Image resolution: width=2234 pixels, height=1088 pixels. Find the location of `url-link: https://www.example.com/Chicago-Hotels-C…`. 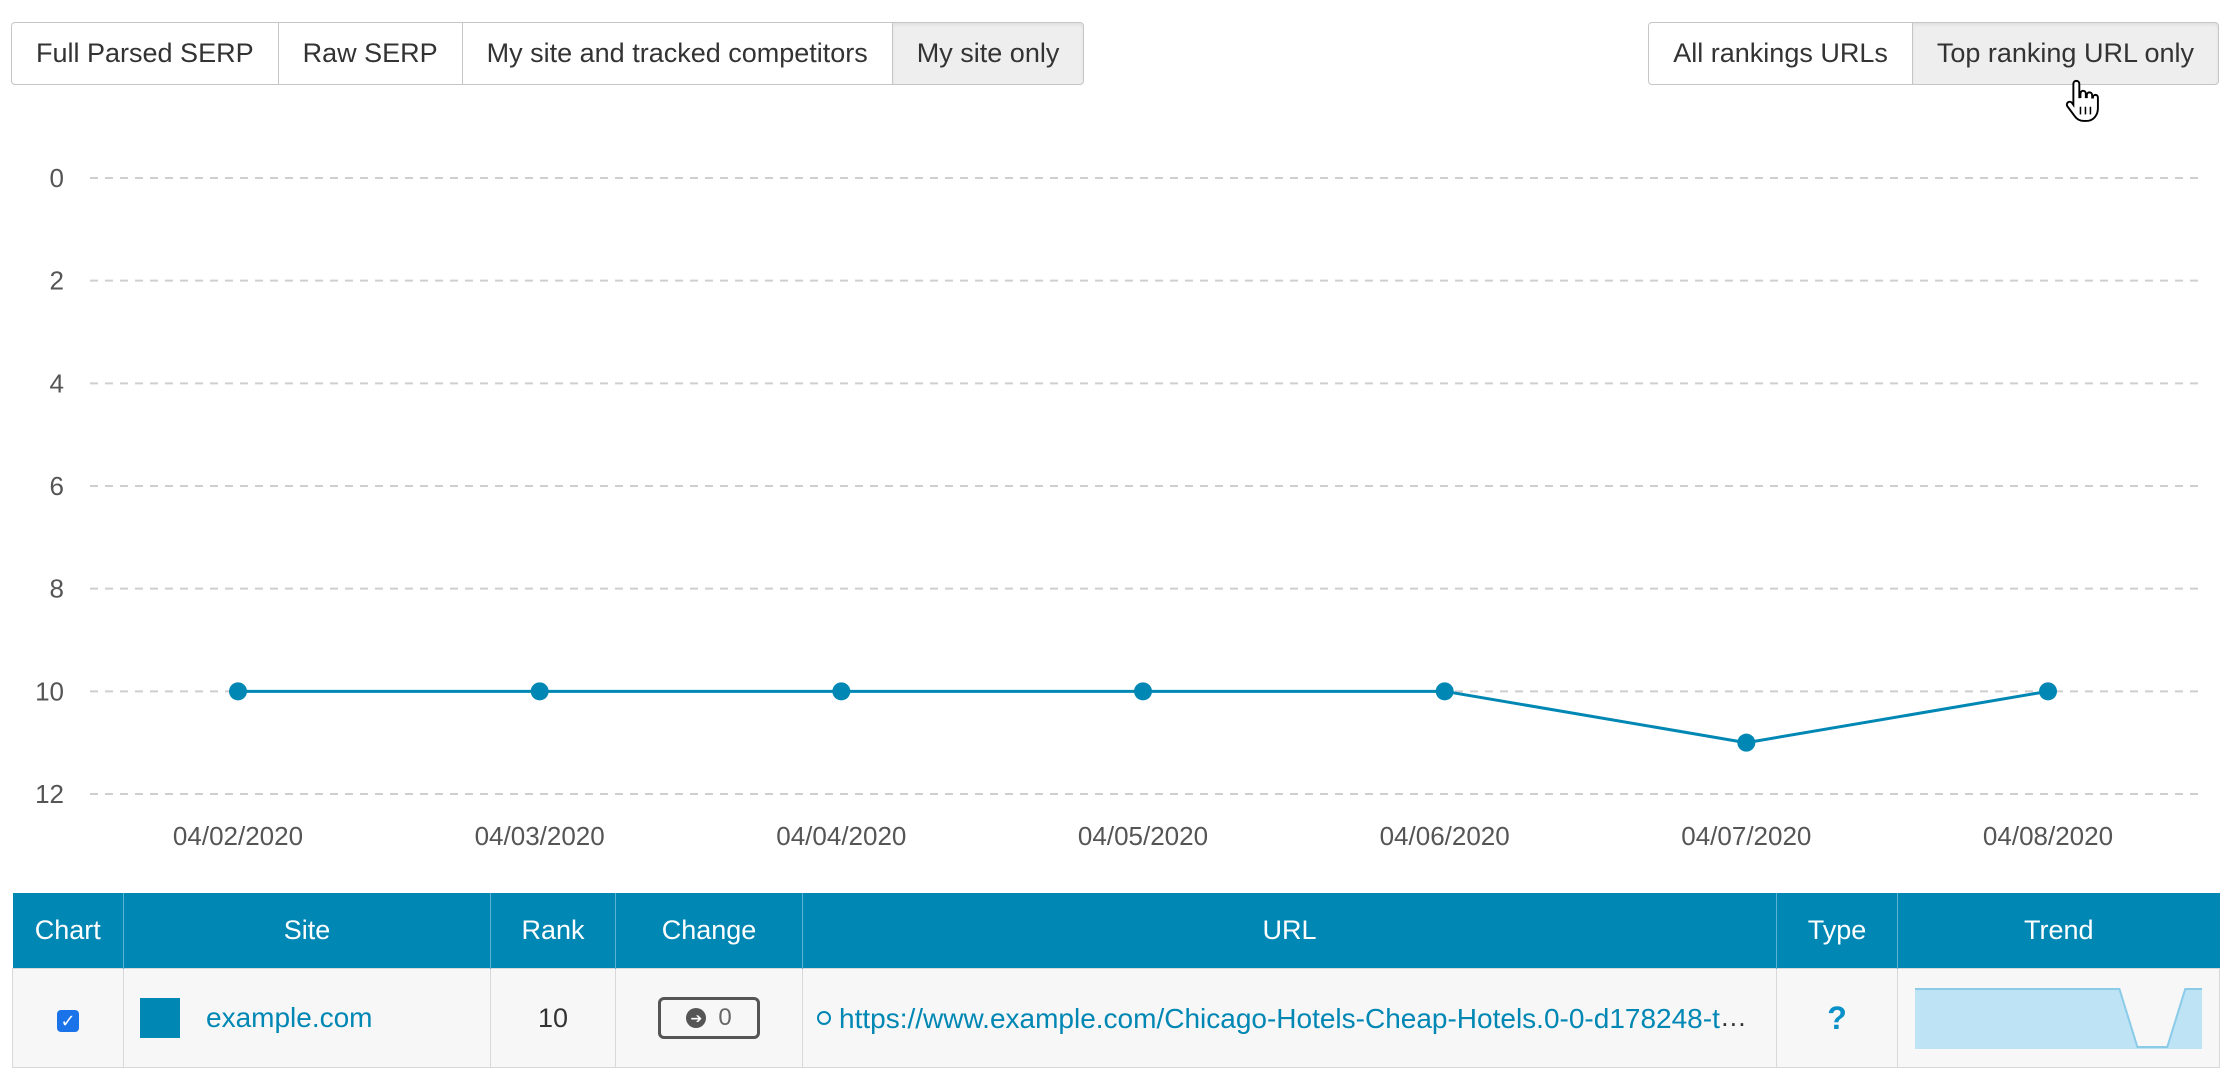

url-link: https://www.example.com/Chicago-Hotels-C… is located at coordinates (1307, 1018).